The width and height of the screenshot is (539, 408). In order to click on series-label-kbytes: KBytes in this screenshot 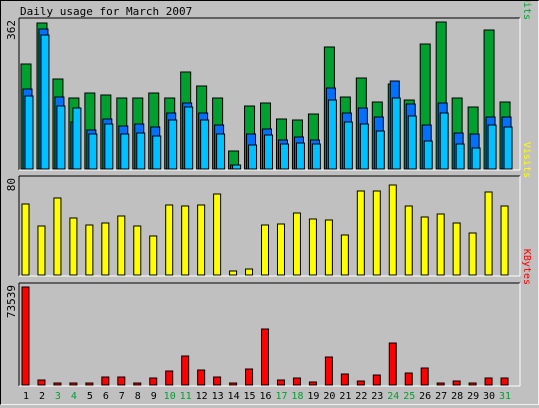, I will do `click(526, 267)`.